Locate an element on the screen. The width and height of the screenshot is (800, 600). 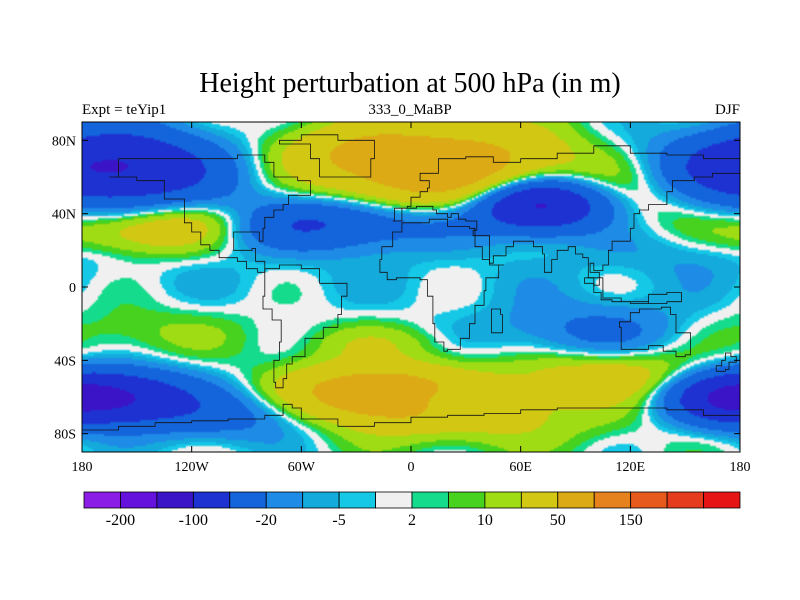
colorbar-label: -5 is located at coordinates (338, 520).